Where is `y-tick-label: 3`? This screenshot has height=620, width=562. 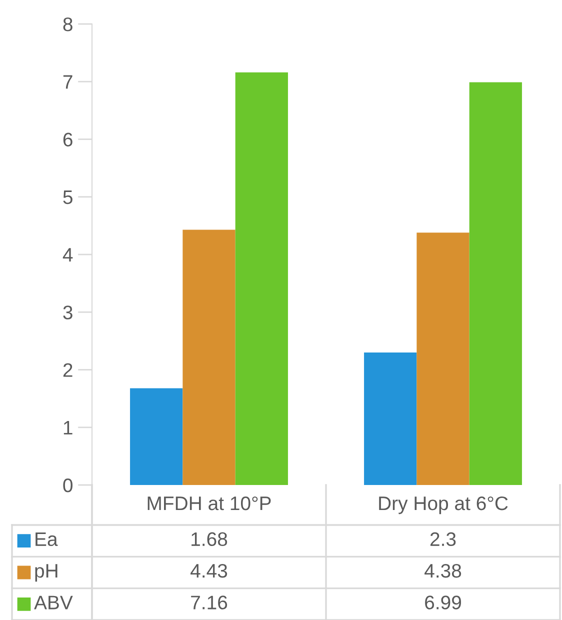 y-tick-label: 3 is located at coordinates (67, 313).